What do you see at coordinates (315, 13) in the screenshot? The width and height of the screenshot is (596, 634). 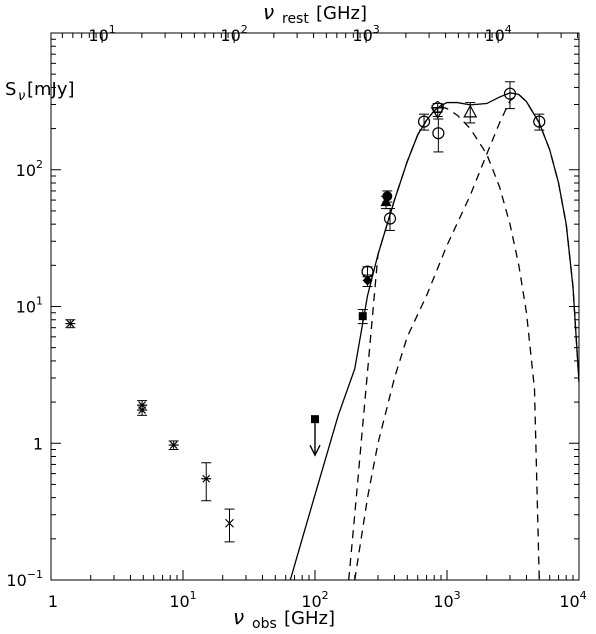 I see `top-axis-title: ν rest [GHz]` at bounding box center [315, 13].